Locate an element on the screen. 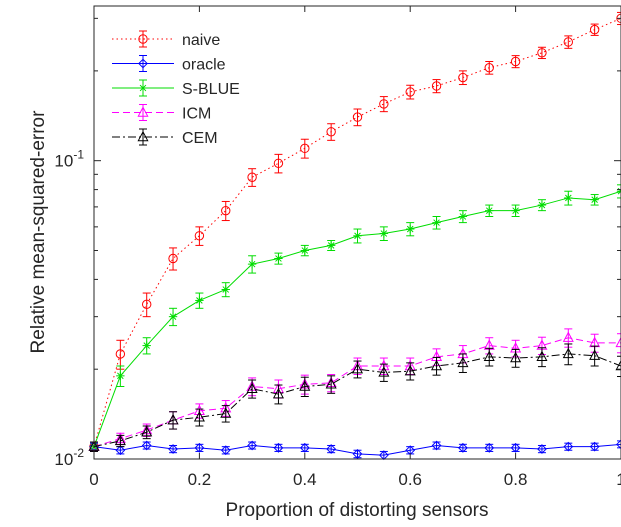 The image size is (621, 527). legend: naive oracle S-BLUE ICM CEM is located at coordinates (174, 87).